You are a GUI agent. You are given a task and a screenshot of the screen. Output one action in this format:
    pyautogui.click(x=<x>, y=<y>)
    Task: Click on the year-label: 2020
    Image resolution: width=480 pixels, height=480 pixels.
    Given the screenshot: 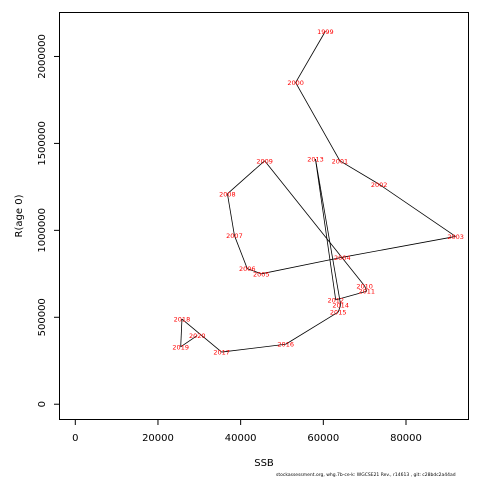 What is the action you would take?
    pyautogui.click(x=197, y=336)
    